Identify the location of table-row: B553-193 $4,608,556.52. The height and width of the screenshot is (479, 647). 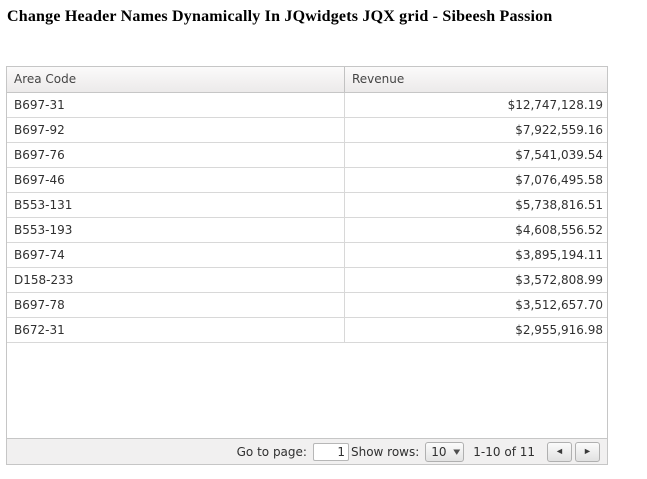
(307, 230).